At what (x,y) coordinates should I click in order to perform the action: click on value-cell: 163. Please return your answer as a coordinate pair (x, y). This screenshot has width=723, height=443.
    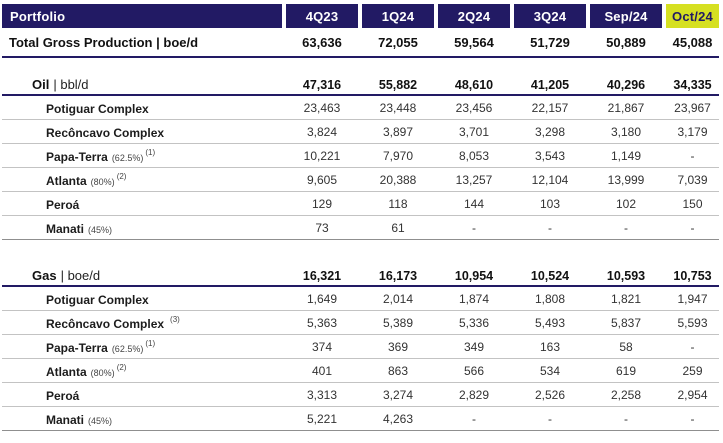
    Looking at the image, I should click on (550, 346).